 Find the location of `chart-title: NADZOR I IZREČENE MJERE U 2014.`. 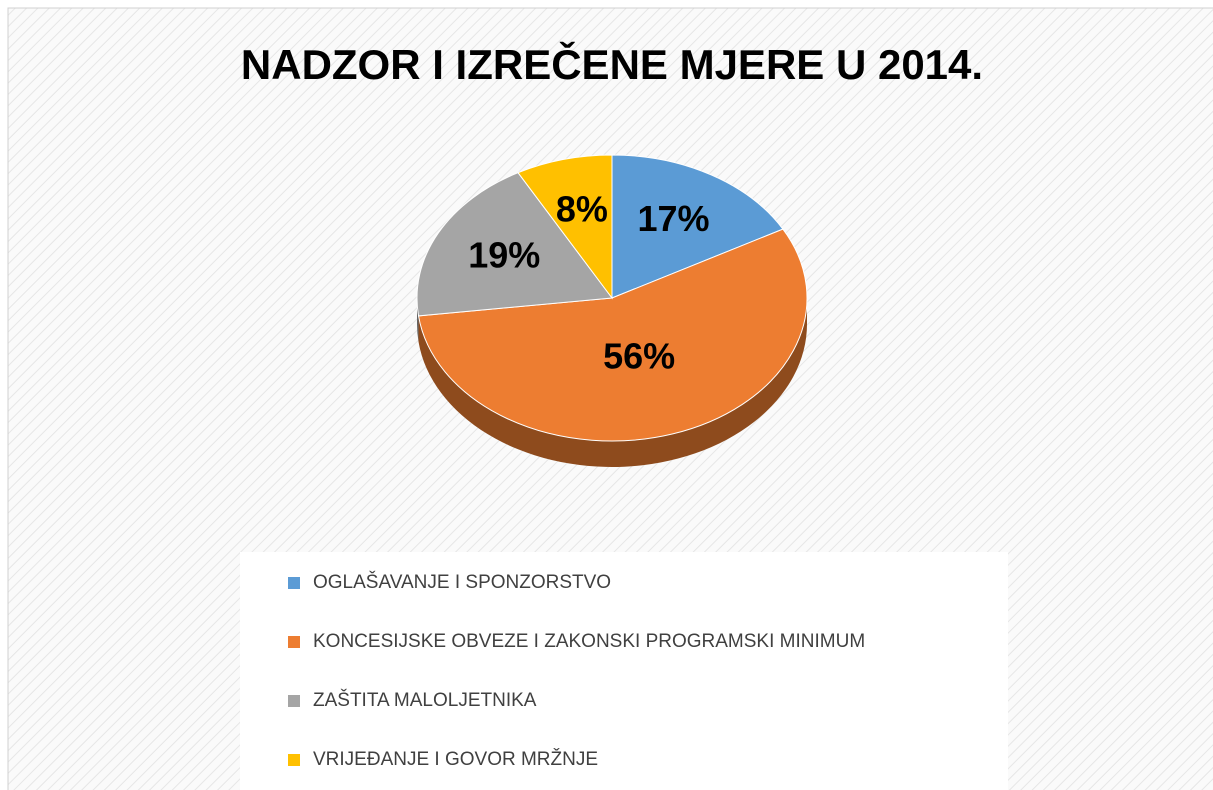

chart-title: NADZOR I IZREČENE MJERE U 2014. is located at coordinates (612, 64).